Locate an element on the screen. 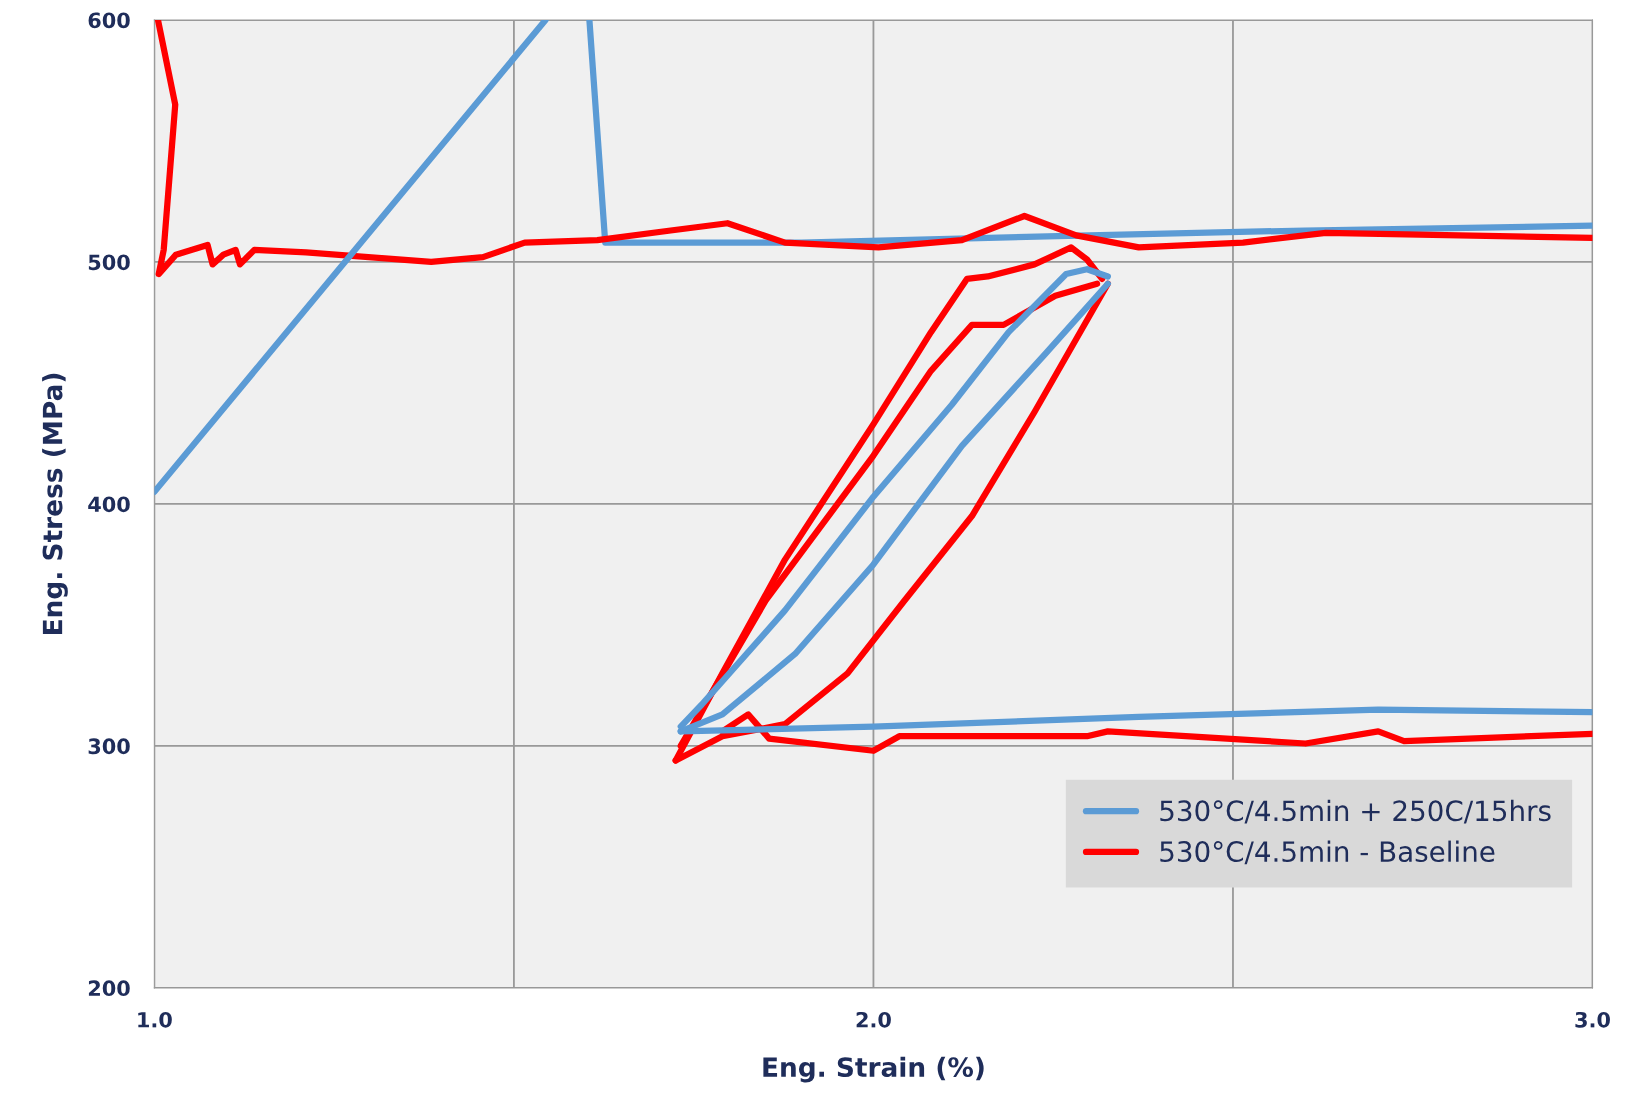  x-tick-label: 1.0 is located at coordinates (155, 1019).